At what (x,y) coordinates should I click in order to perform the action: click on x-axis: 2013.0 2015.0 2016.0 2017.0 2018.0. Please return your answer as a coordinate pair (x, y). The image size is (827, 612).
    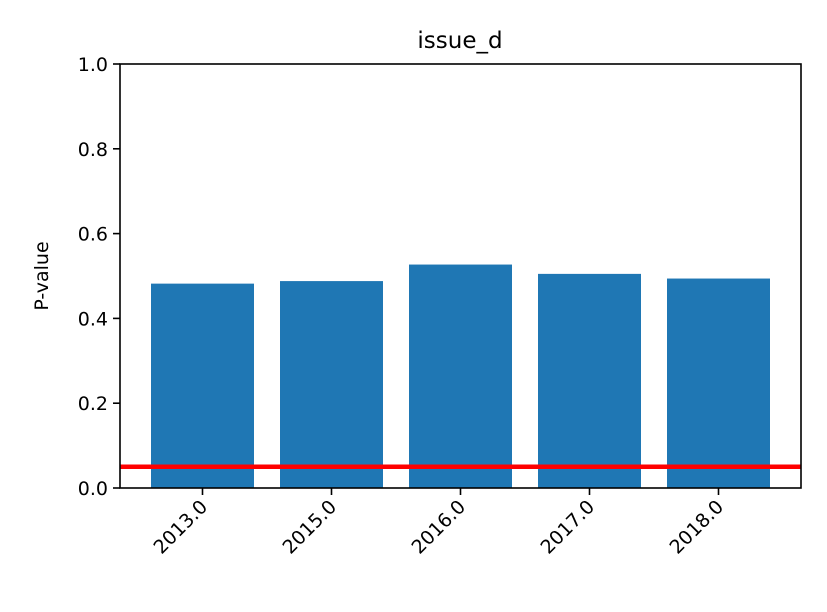
    Looking at the image, I should click on (438, 523).